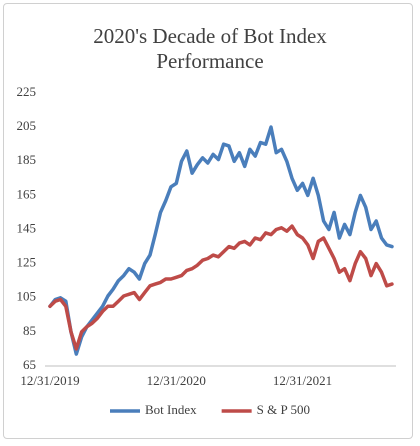 This screenshot has height=446, width=420. Describe the element at coordinates (210, 48) in the screenshot. I see `chart-title: 2020's Decade of Bot Index Performance` at that location.